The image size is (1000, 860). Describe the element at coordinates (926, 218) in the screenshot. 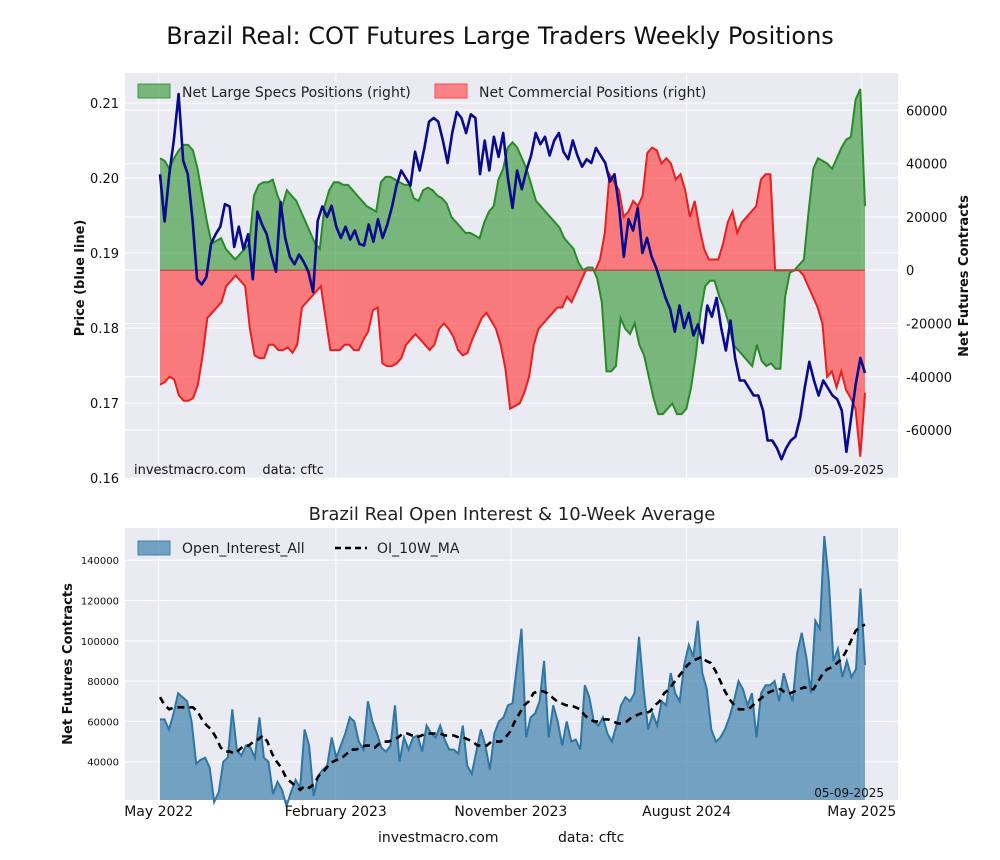

I see `top-right-tick-label: 20000` at that location.